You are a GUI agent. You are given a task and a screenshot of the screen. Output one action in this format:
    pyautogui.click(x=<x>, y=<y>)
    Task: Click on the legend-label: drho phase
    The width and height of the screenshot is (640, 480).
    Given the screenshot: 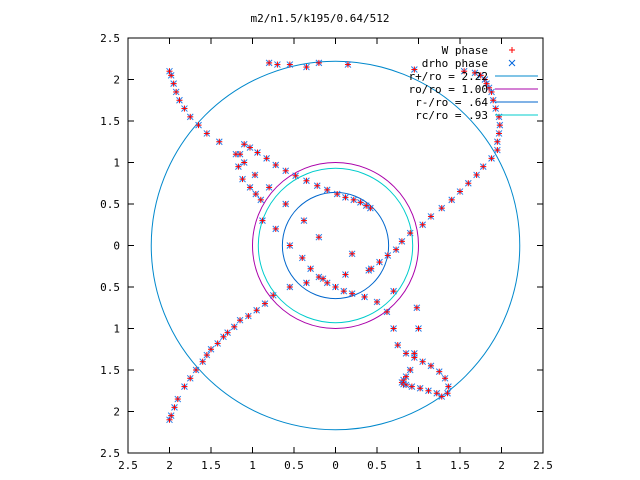 What is the action you would take?
    pyautogui.click(x=455, y=63)
    